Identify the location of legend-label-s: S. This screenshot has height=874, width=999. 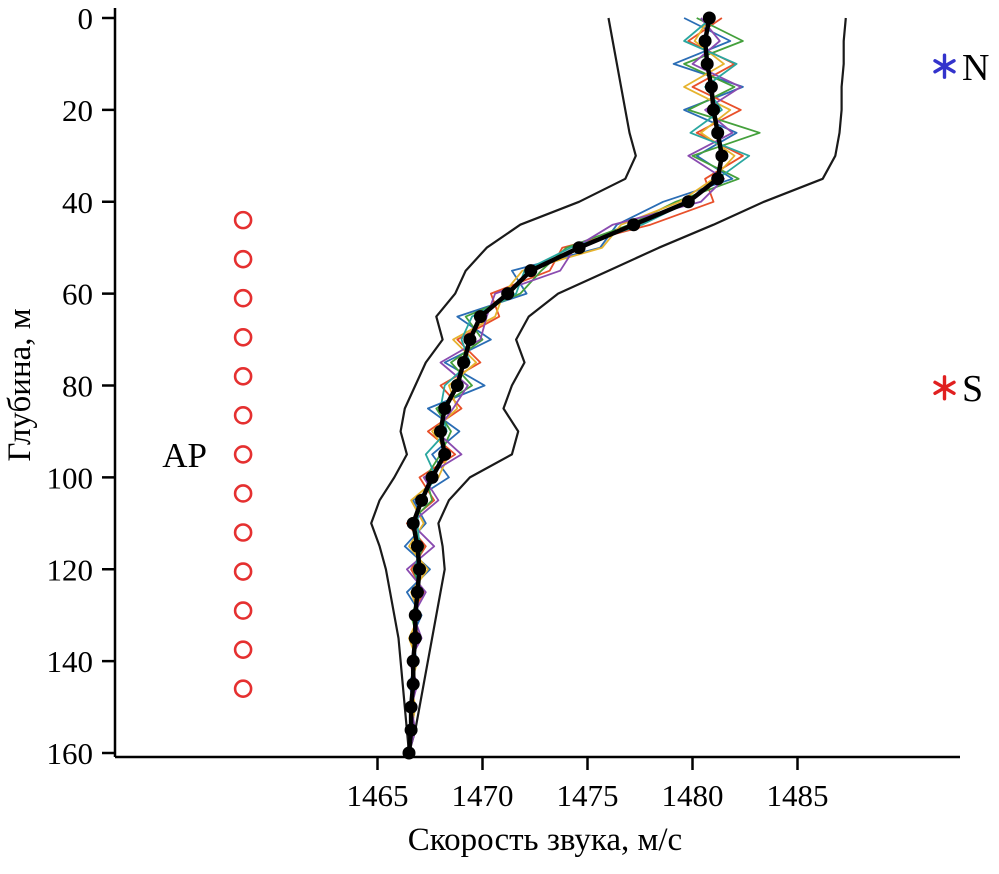
(972, 389).